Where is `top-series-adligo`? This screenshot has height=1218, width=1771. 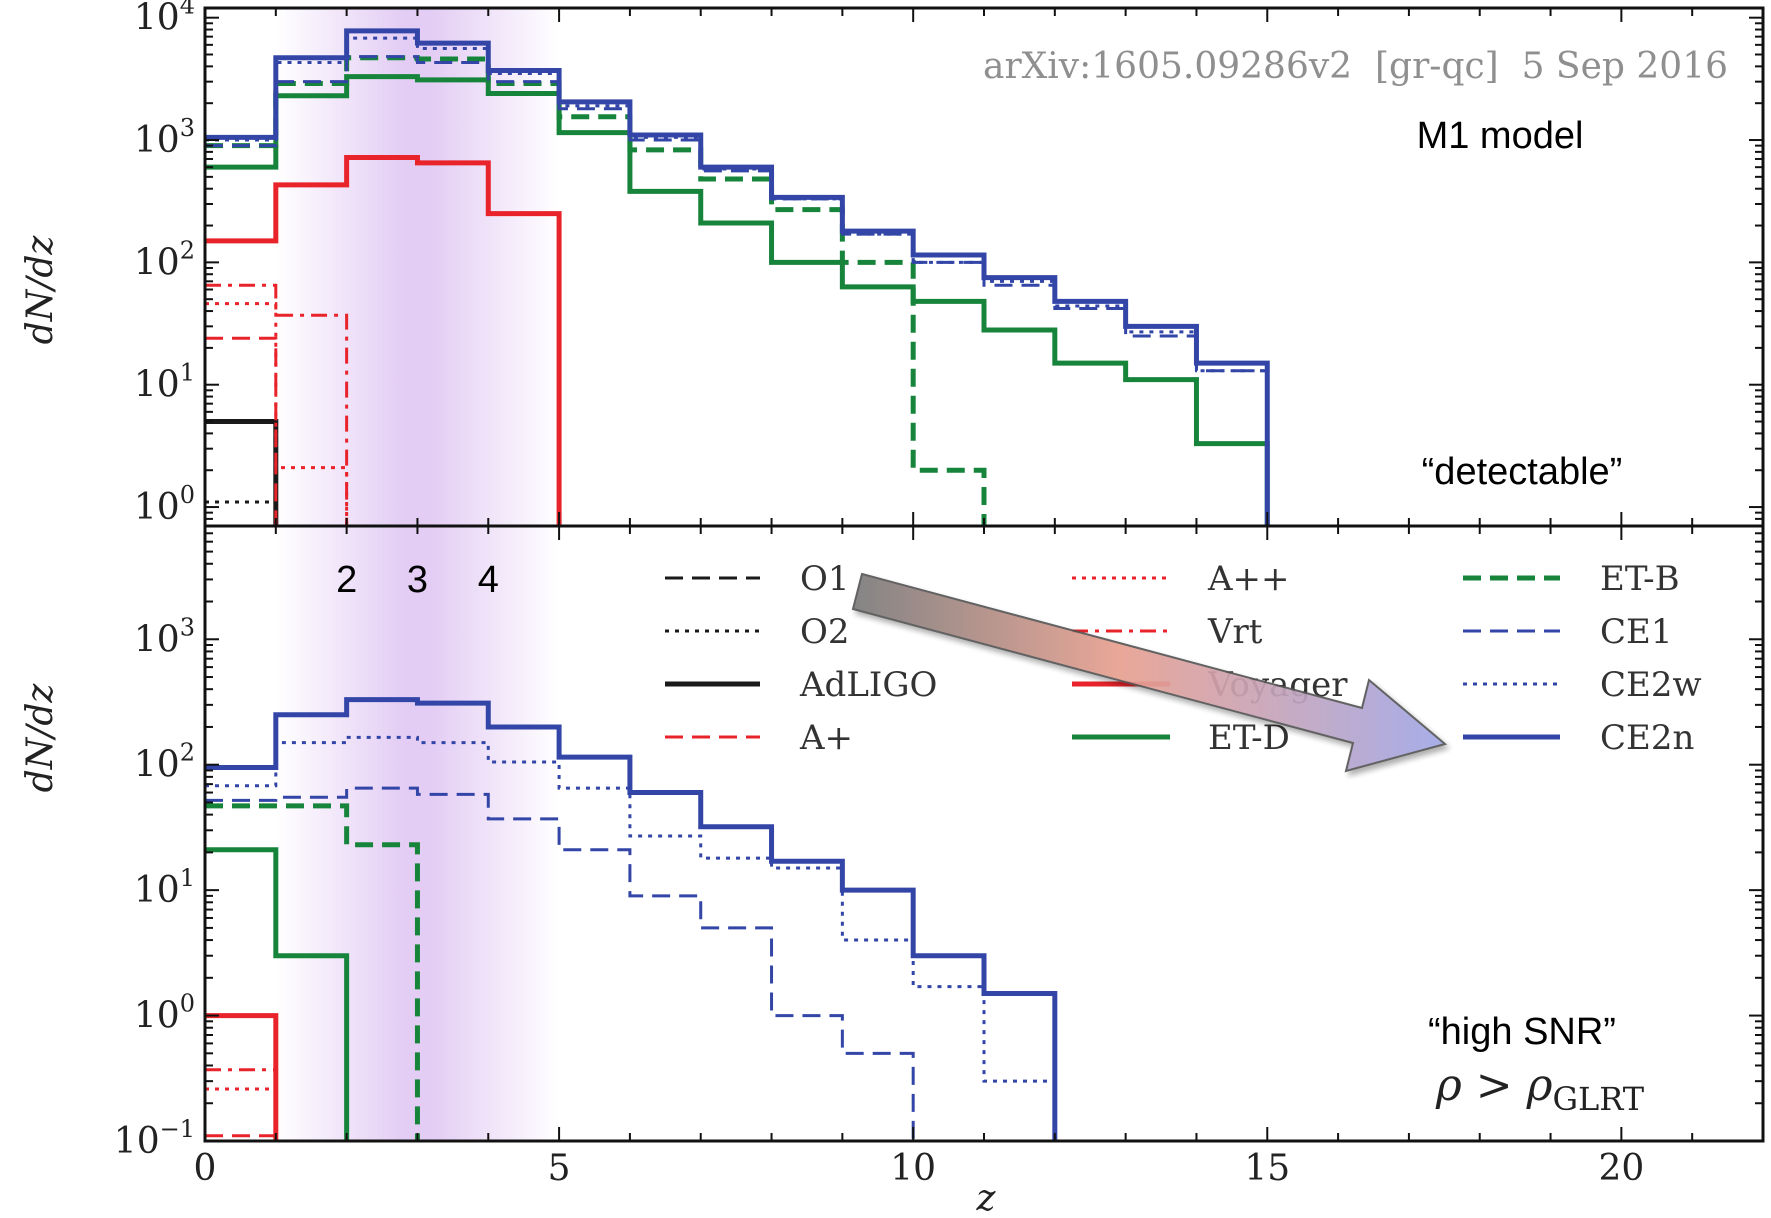
top-series-adligo is located at coordinates (242, 472).